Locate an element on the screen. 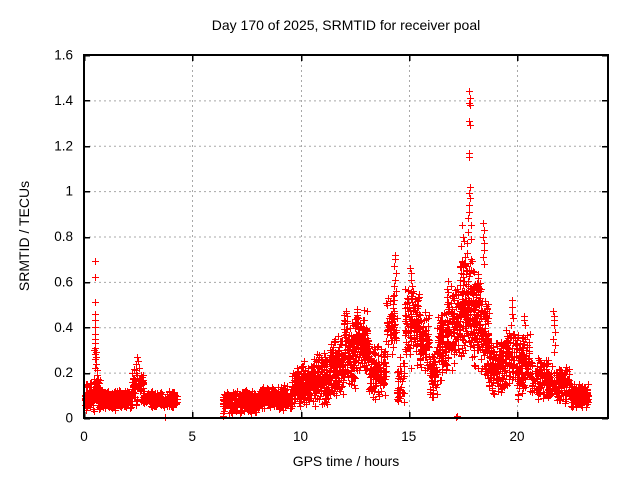 The width and height of the screenshot is (640, 480). y-tick-label: 1.6 is located at coordinates (63, 55).